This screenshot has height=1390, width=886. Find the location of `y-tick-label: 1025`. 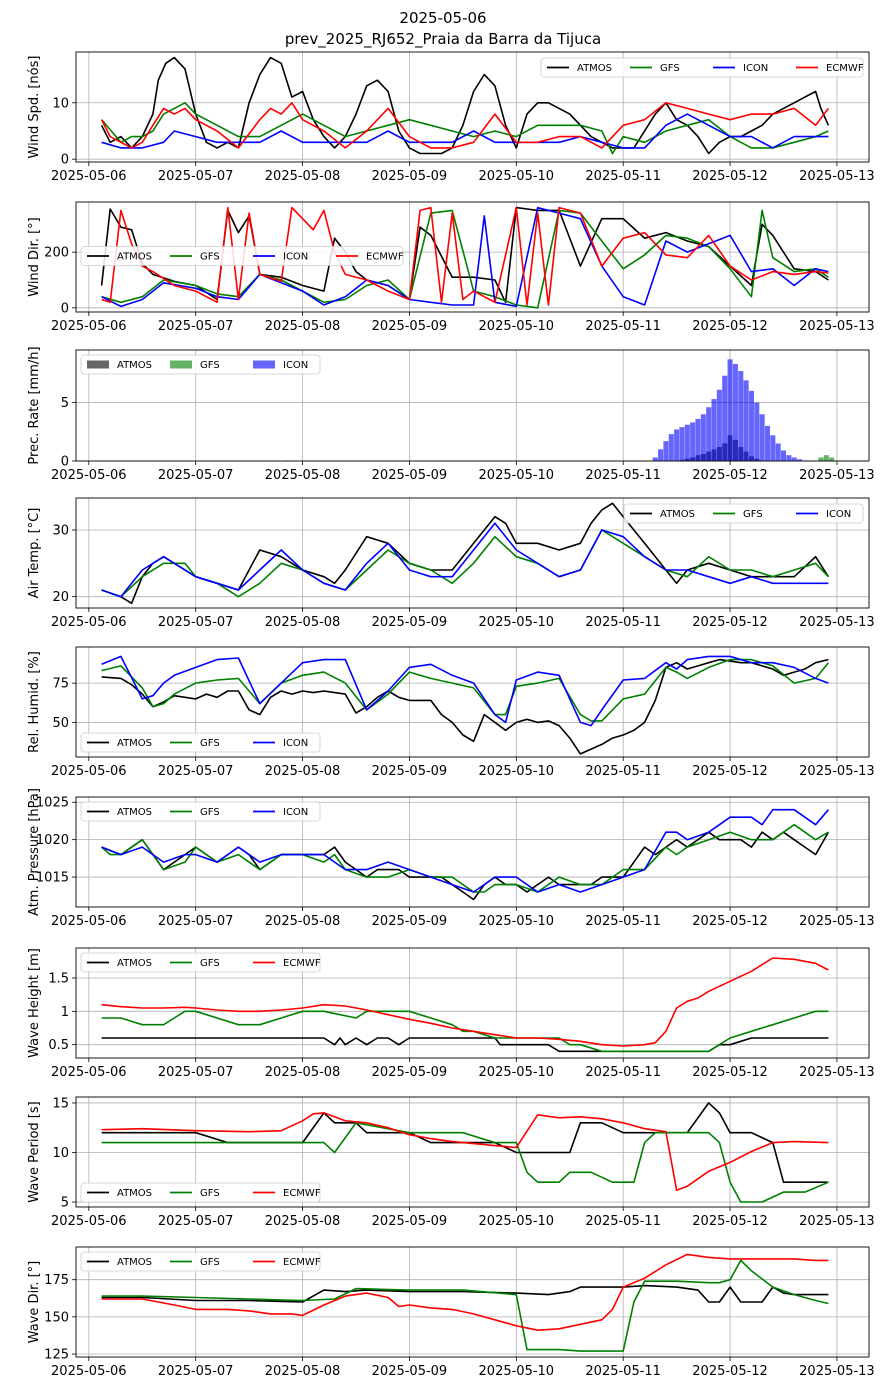

y-tick-label: 1025 is located at coordinates (52, 803).